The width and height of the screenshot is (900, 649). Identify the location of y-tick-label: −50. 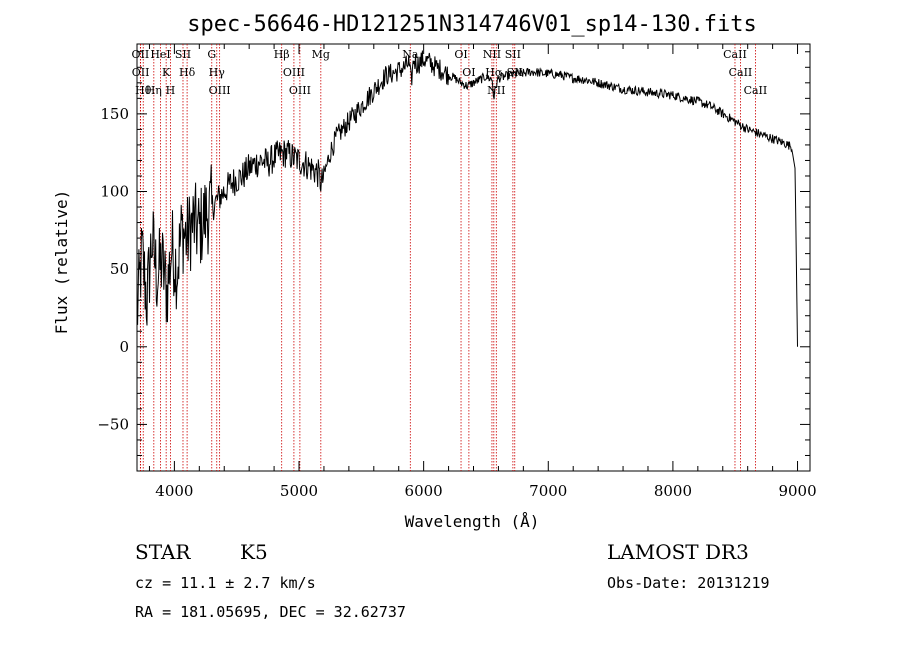
(113, 424).